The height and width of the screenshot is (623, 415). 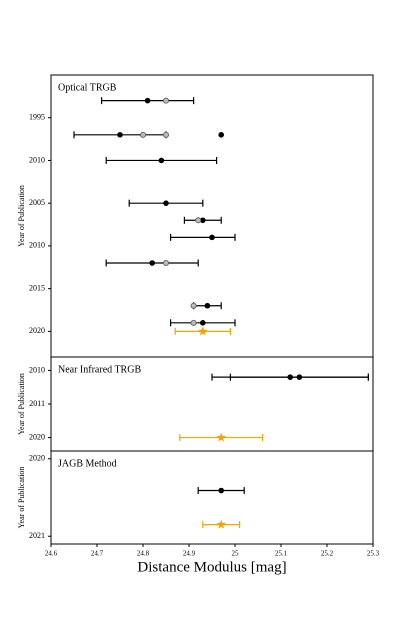 I want to click on y-tick-label: 2015, so click(x=37, y=287).